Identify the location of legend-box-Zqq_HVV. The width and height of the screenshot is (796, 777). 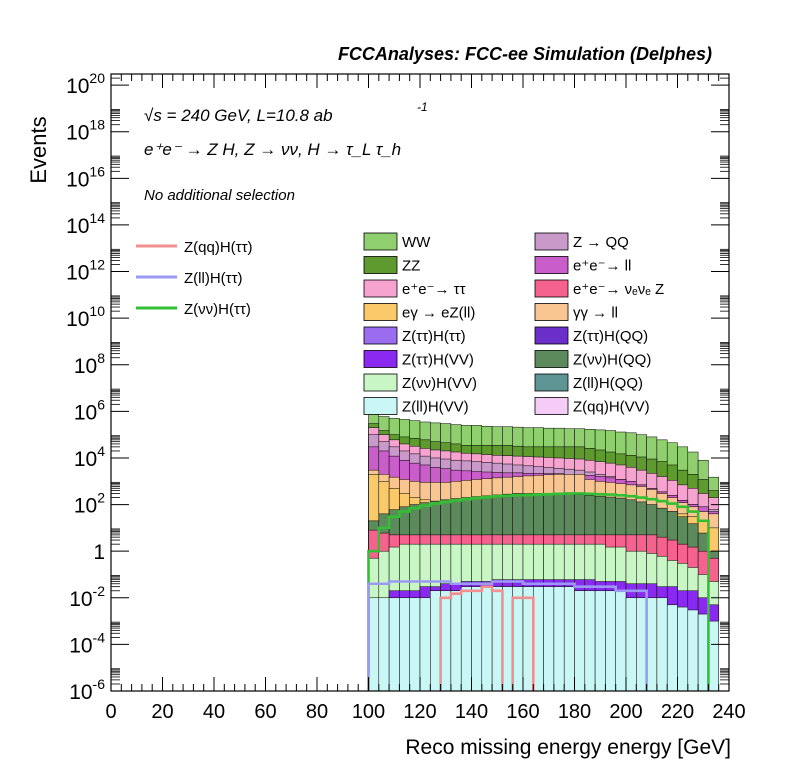
(551, 406).